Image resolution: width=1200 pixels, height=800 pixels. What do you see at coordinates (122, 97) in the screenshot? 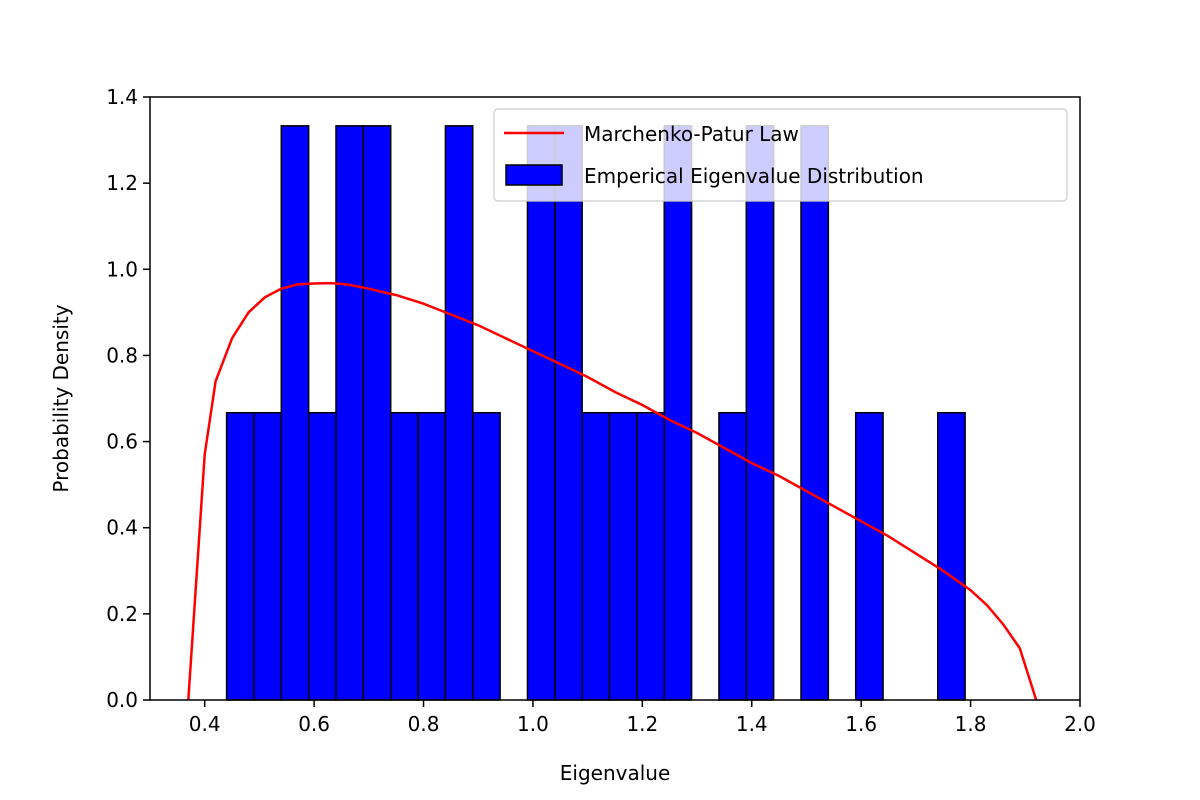
I see `y-tick-label: 1.4` at bounding box center [122, 97].